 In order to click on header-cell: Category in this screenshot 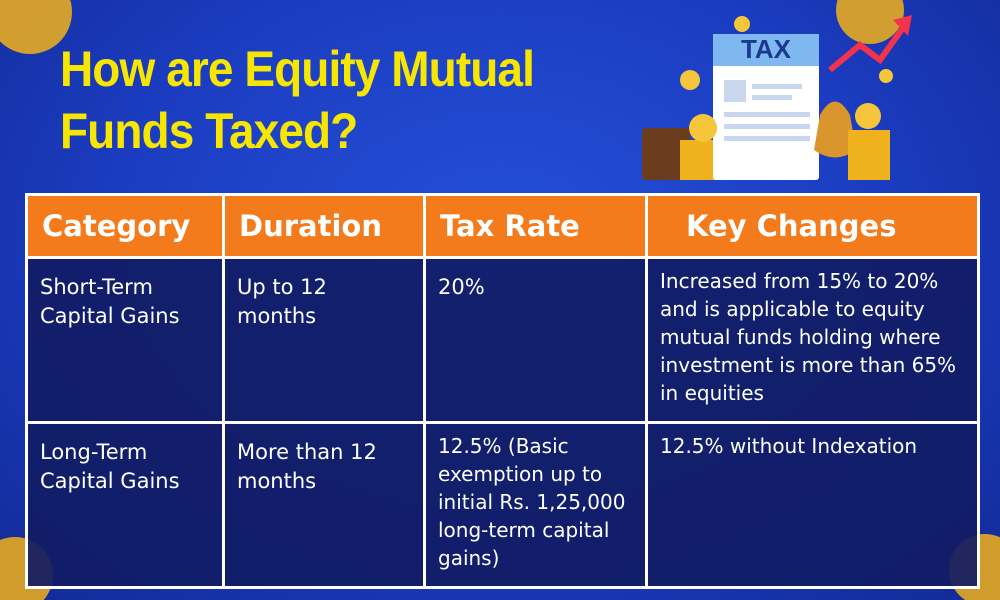, I will do `click(125, 226)`.